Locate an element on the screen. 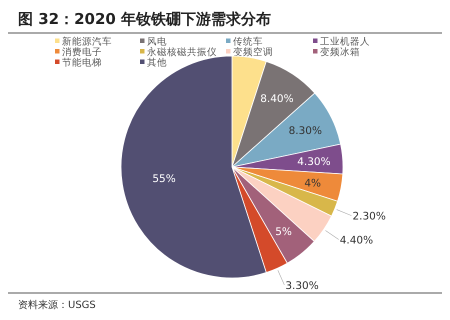 The height and width of the screenshot is (320, 450). legend-label: 工业机器人 is located at coordinates (345, 42).